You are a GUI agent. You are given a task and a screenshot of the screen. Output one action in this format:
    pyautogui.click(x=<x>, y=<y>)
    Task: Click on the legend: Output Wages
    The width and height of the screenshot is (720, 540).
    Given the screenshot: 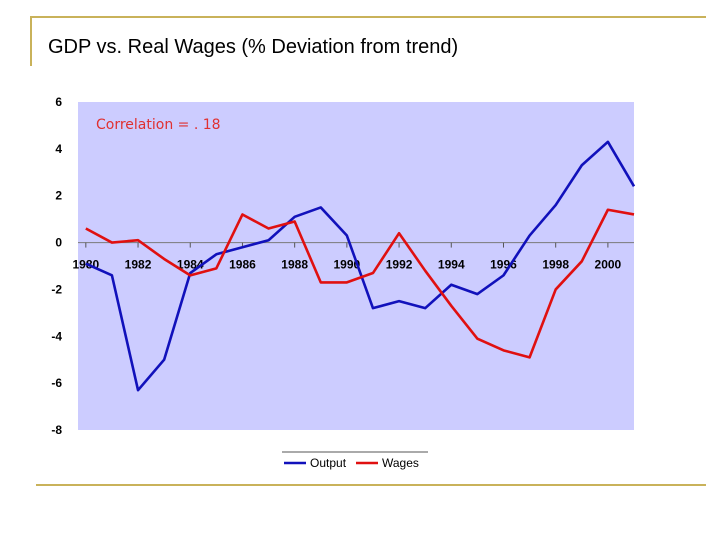 What is the action you would take?
    pyautogui.click(x=355, y=460)
    